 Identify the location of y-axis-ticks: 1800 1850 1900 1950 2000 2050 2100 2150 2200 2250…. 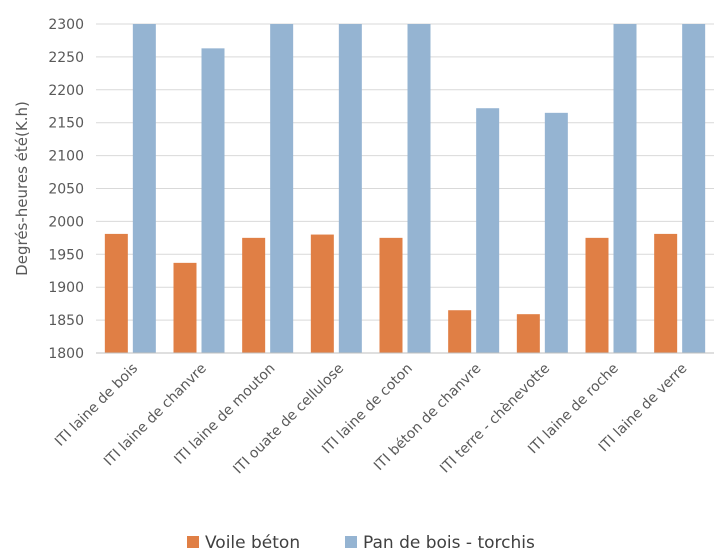
(66, 189).